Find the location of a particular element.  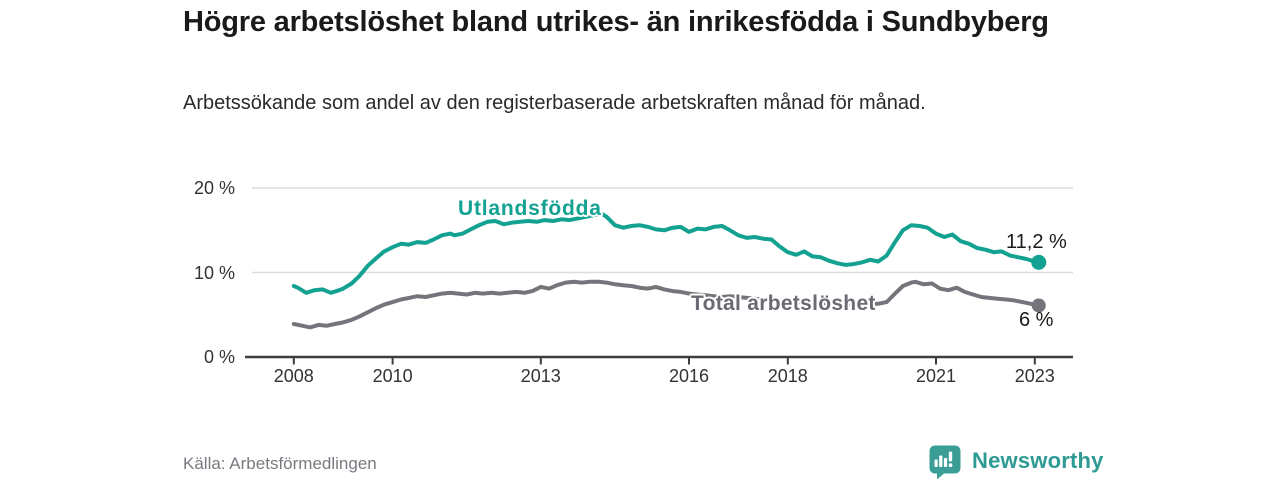

series-lines is located at coordinates (666, 271).